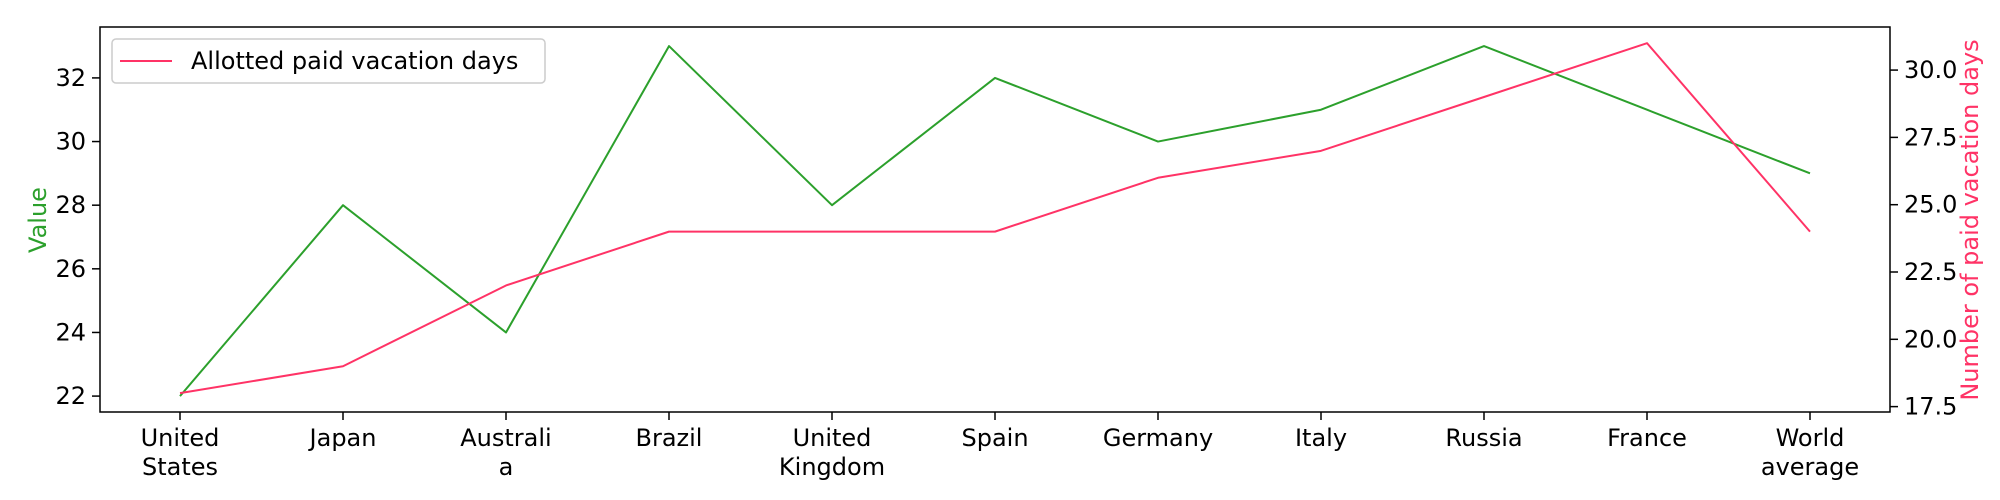 The image size is (2000, 500). I want to click on y-axis-right: 17.5 20.0 22.5 25.0 27.5 30.0, so click(1923, 238).